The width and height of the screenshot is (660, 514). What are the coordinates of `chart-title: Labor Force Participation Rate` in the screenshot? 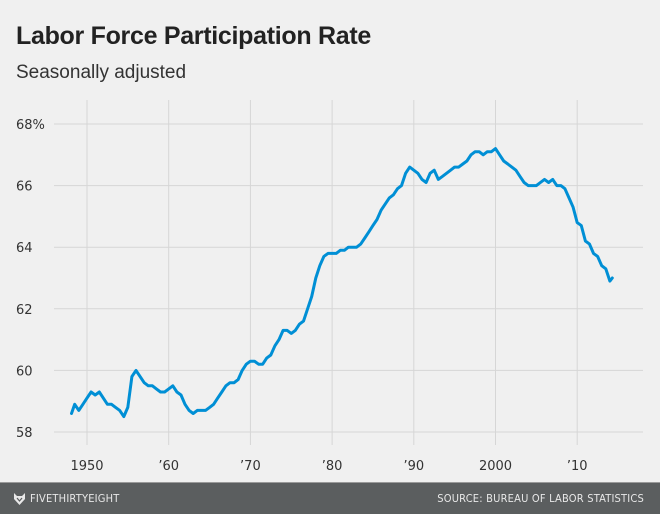 It's located at (193, 36).